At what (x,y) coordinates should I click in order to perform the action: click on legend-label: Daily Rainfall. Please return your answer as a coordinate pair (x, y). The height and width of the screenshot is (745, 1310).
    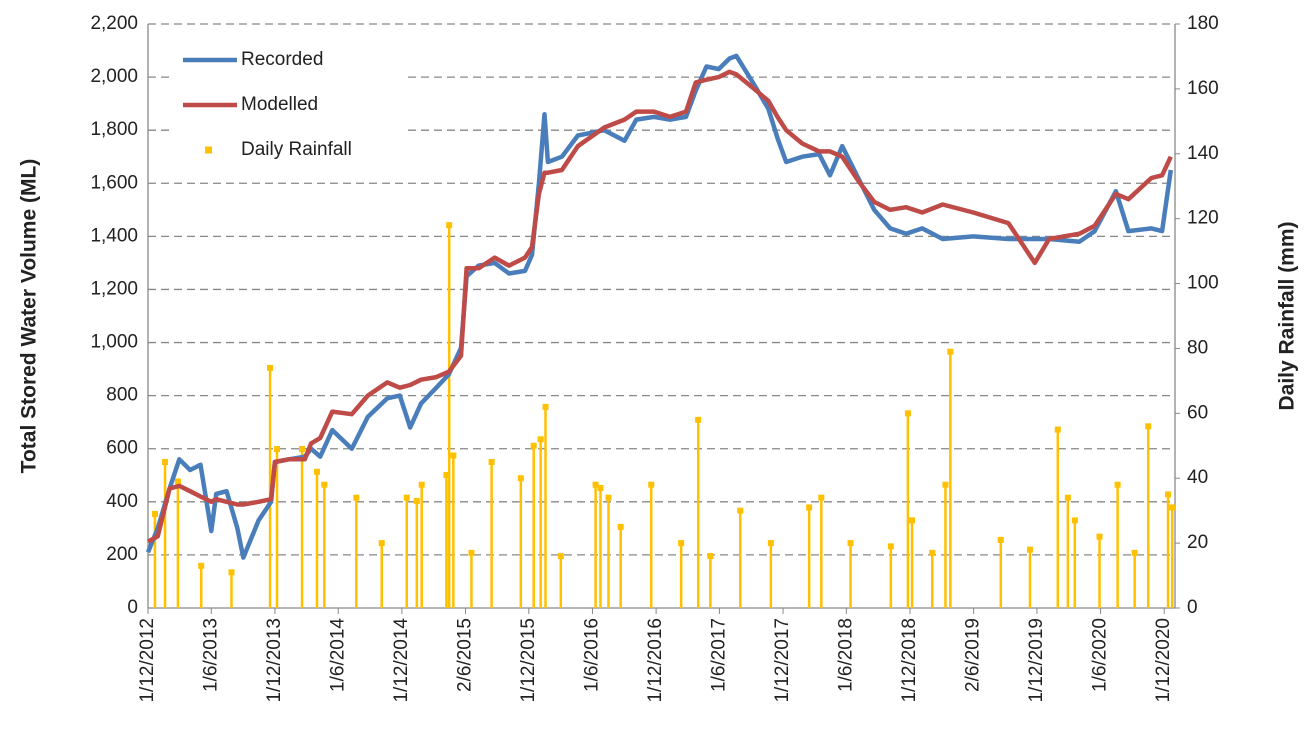
    Looking at the image, I should click on (296, 149).